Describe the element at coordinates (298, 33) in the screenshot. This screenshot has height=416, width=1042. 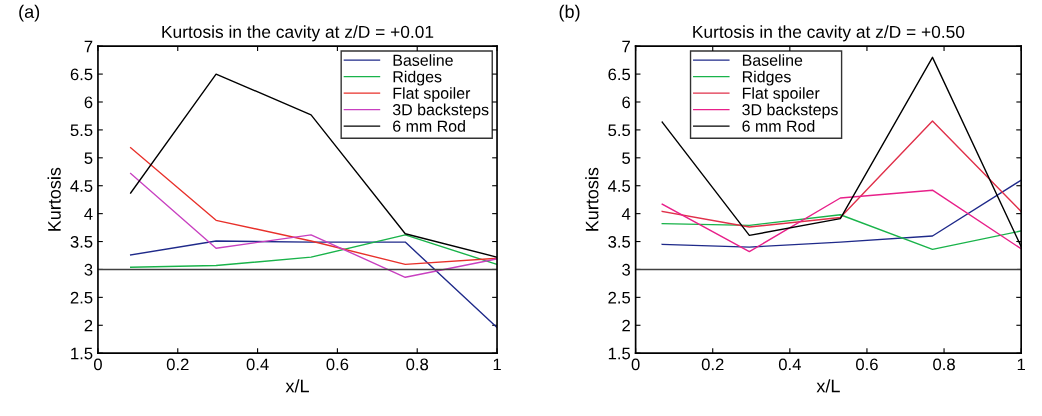
I see `chart-title: Kurtosis in the cavity at z/D = +0.01` at that location.